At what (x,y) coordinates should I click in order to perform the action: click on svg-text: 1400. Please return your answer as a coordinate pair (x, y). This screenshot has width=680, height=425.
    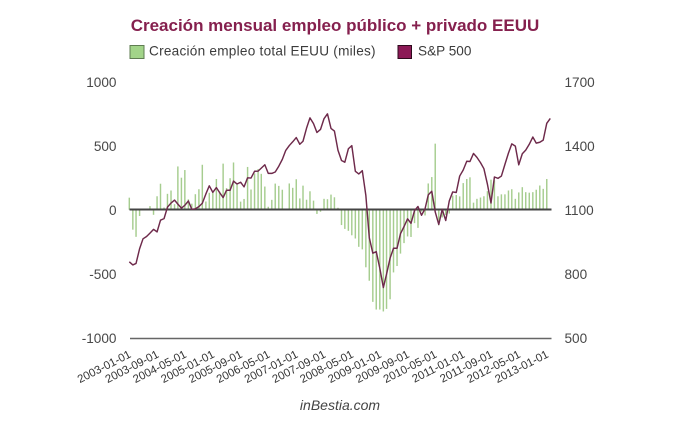
    Looking at the image, I should click on (580, 146).